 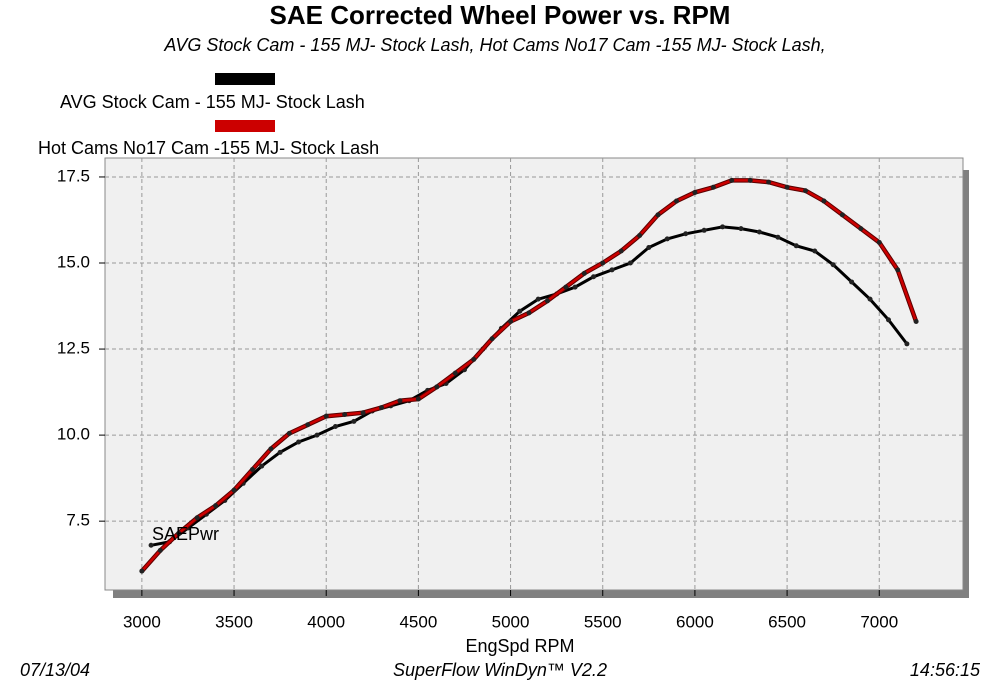 I want to click on y-tick-label: 15.0, so click(x=73, y=261).